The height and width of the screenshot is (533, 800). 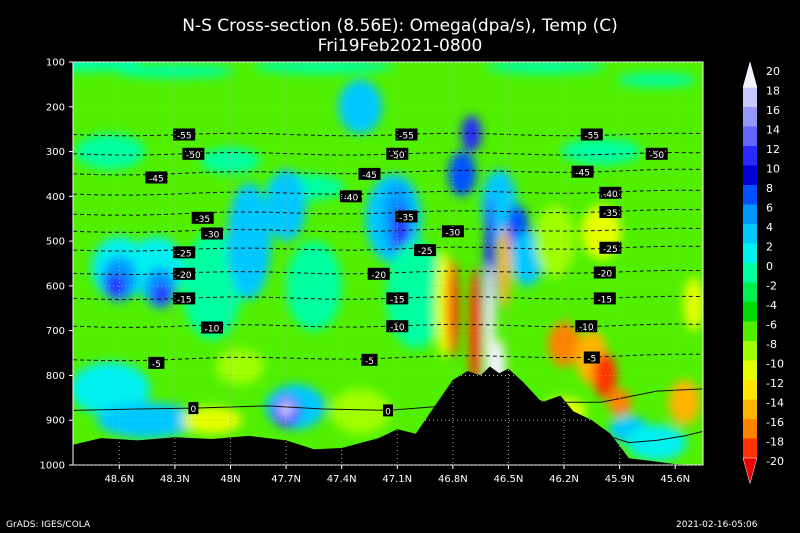 I want to click on colorbar-label: -14, so click(x=775, y=402).